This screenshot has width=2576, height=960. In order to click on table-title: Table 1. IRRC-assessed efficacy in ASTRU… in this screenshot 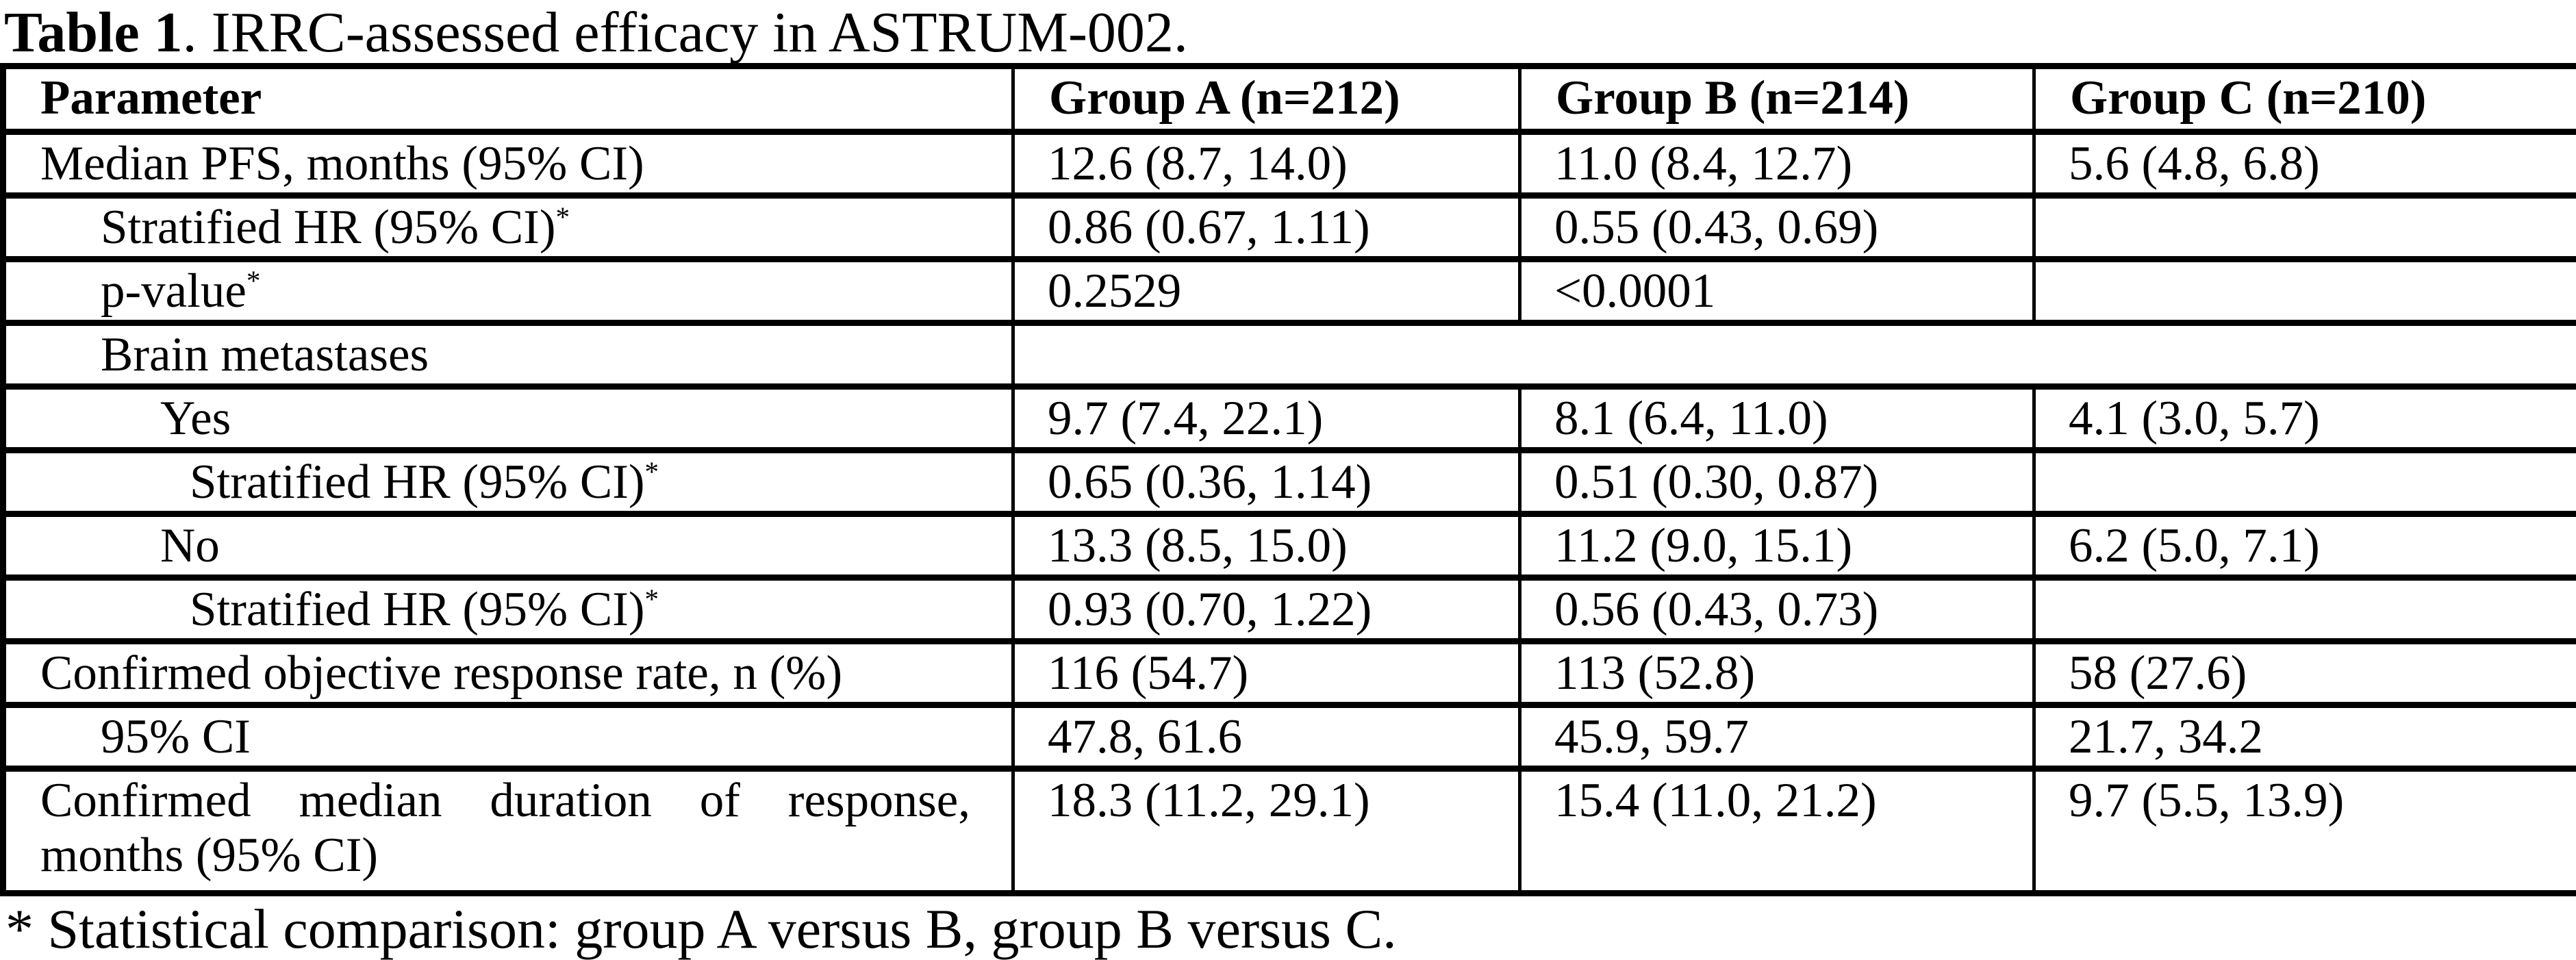, I will do `click(1288, 32)`.